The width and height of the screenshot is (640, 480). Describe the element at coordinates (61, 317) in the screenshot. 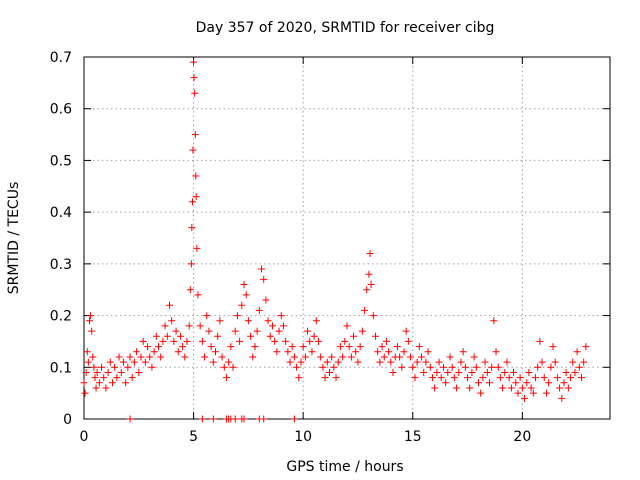

I see `y-tick-label: 0.2` at that location.